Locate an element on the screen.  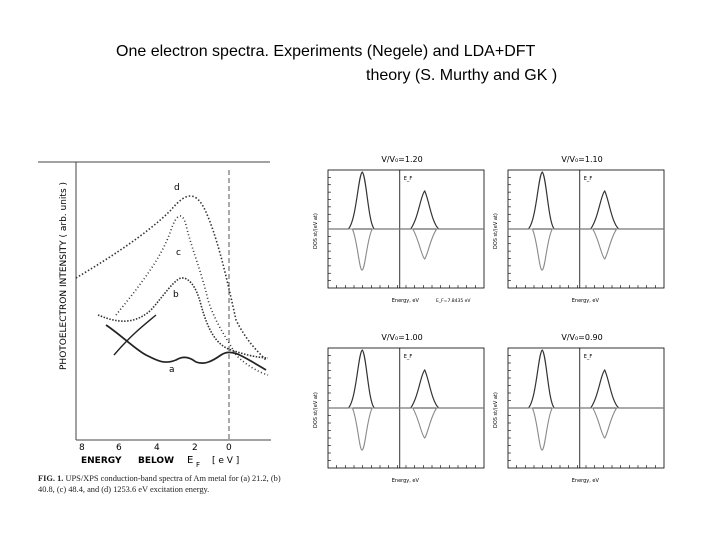
theory-panel-2: V/V₀=1.10 E_F Energy, eV DOS st/(eV at) is located at coordinates (582, 230).